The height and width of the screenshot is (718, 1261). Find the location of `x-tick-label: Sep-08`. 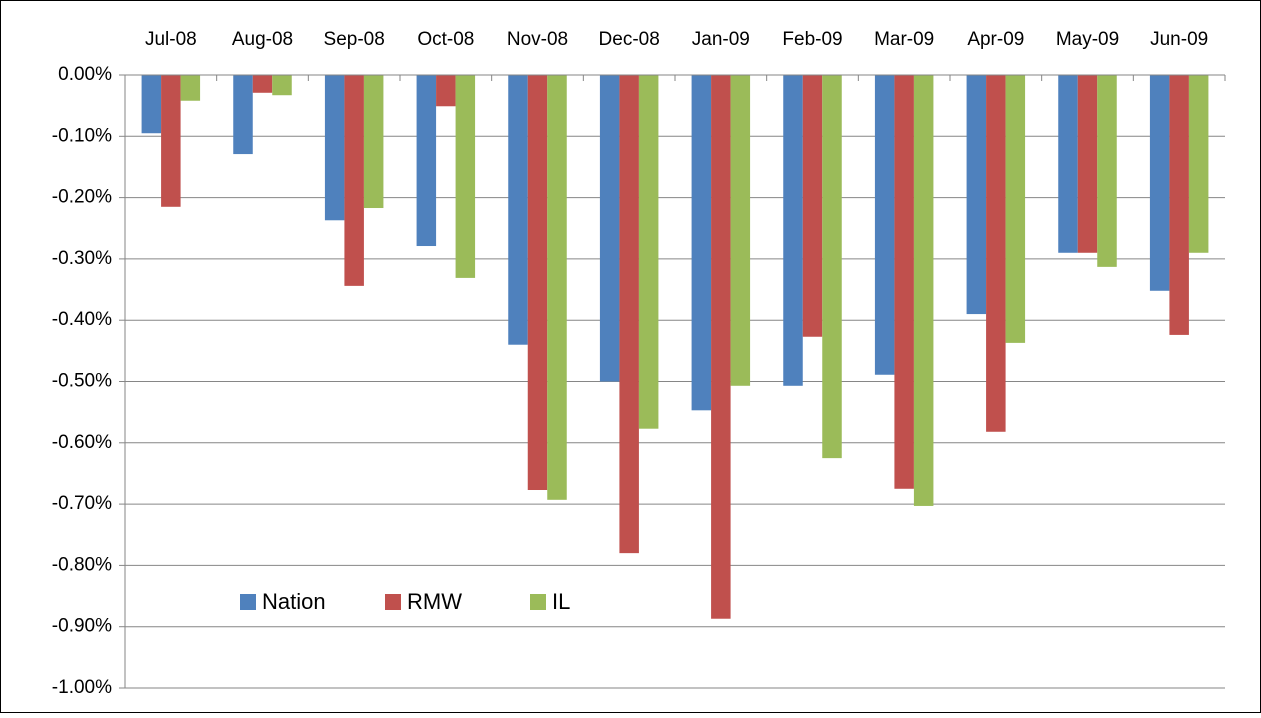

x-tick-label: Sep-08 is located at coordinates (354, 39).